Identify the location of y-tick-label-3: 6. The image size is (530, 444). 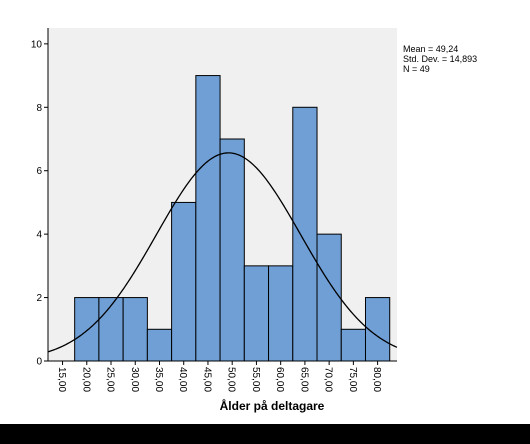
(39, 171).